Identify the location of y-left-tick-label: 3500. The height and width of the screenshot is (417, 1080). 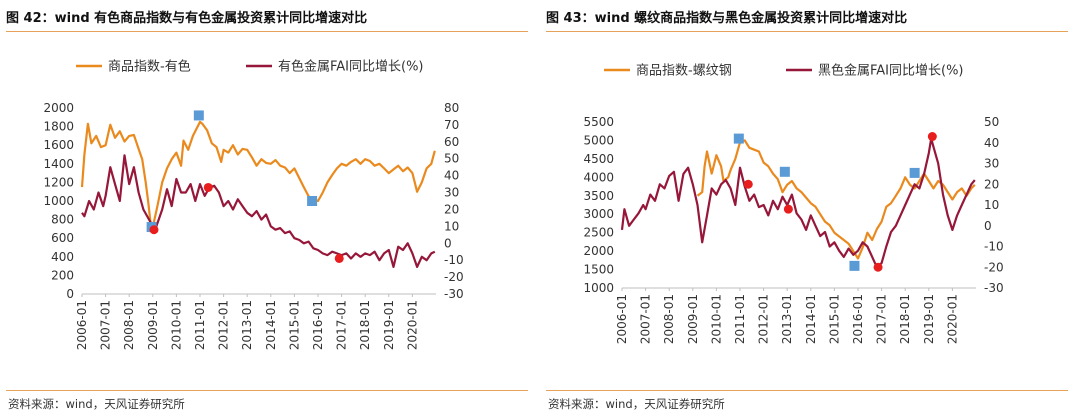
(598, 196).